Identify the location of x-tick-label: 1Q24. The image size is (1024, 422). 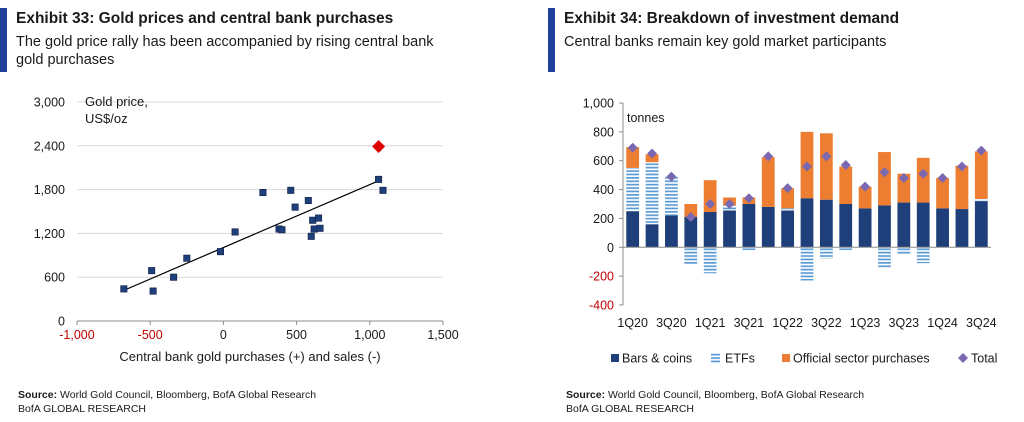
(942, 323).